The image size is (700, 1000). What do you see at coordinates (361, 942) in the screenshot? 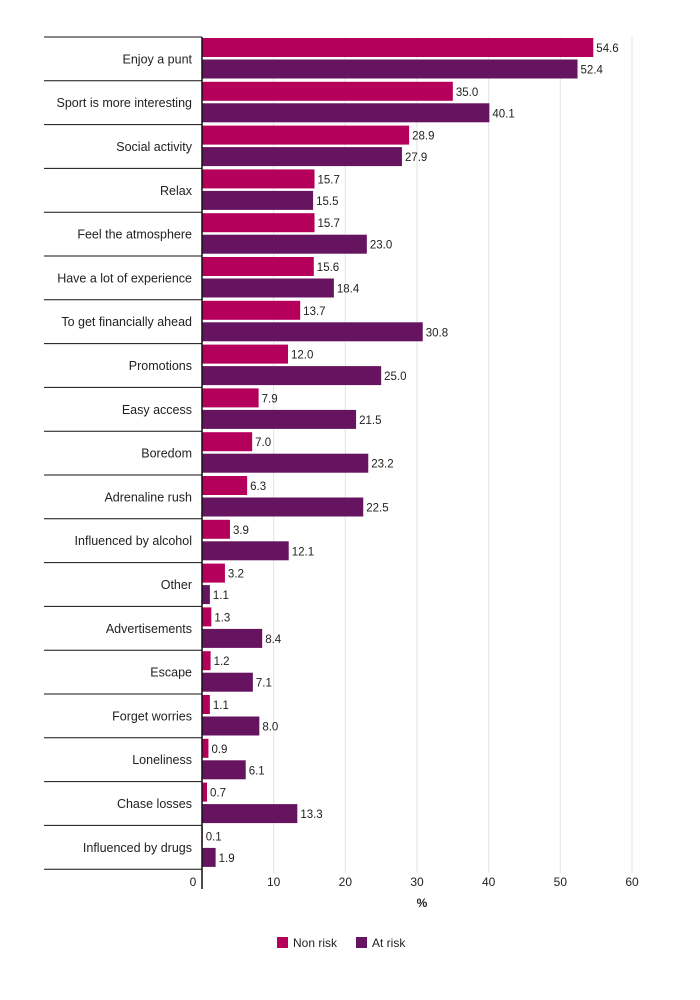
I see `legend-swatch-at-risk` at bounding box center [361, 942].